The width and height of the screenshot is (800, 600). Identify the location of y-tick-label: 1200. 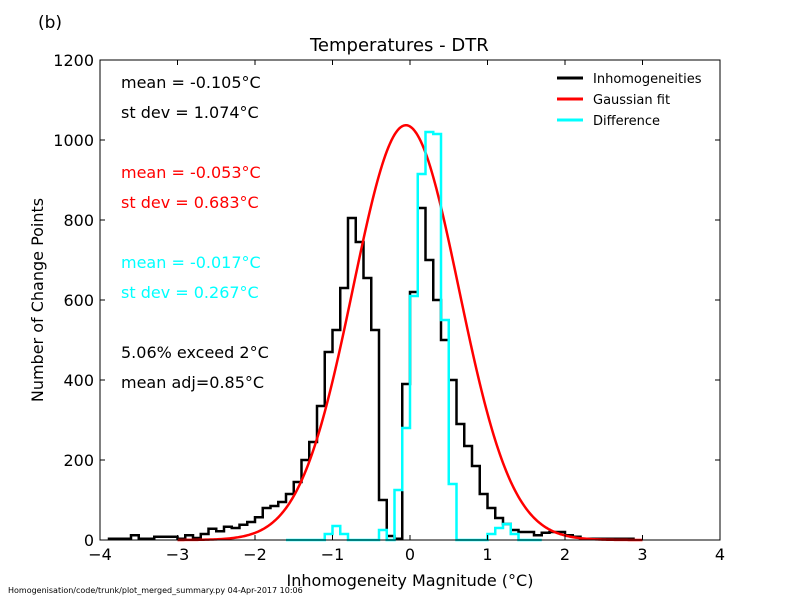
(73, 60).